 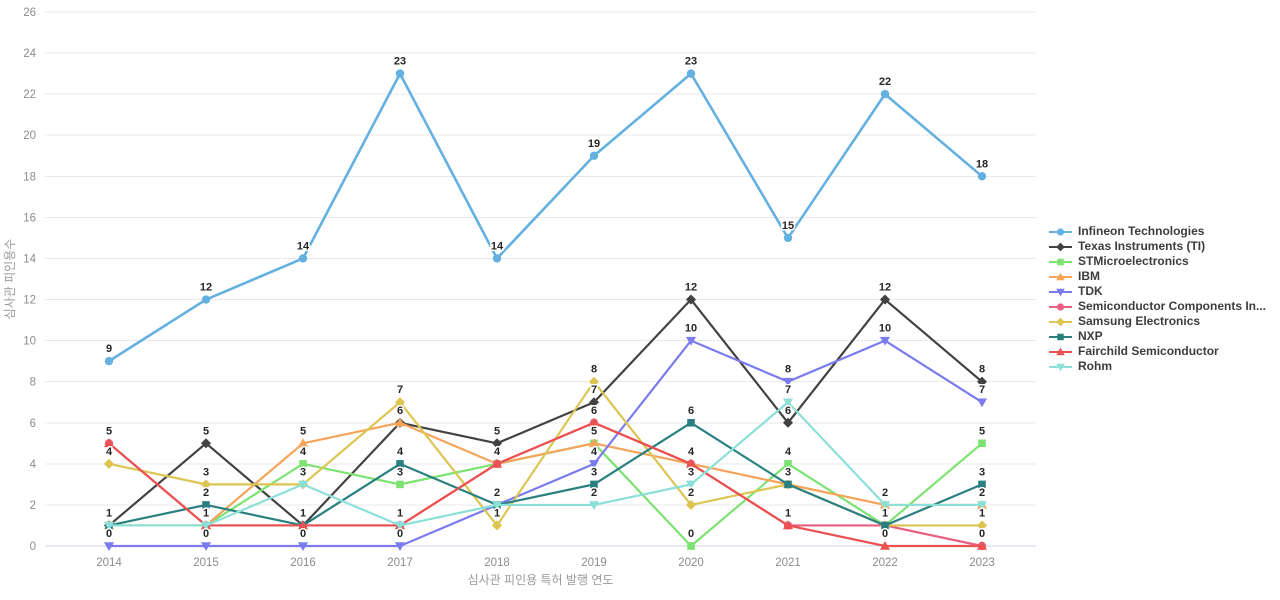 What do you see at coordinates (206, 563) in the screenshot?
I see `x-tick-label: 2015` at bounding box center [206, 563].